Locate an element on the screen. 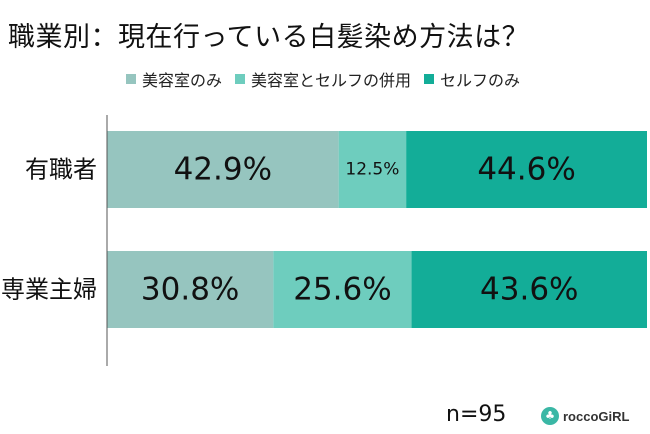  data-label-combined-2: 25.6% is located at coordinates (342, 290).